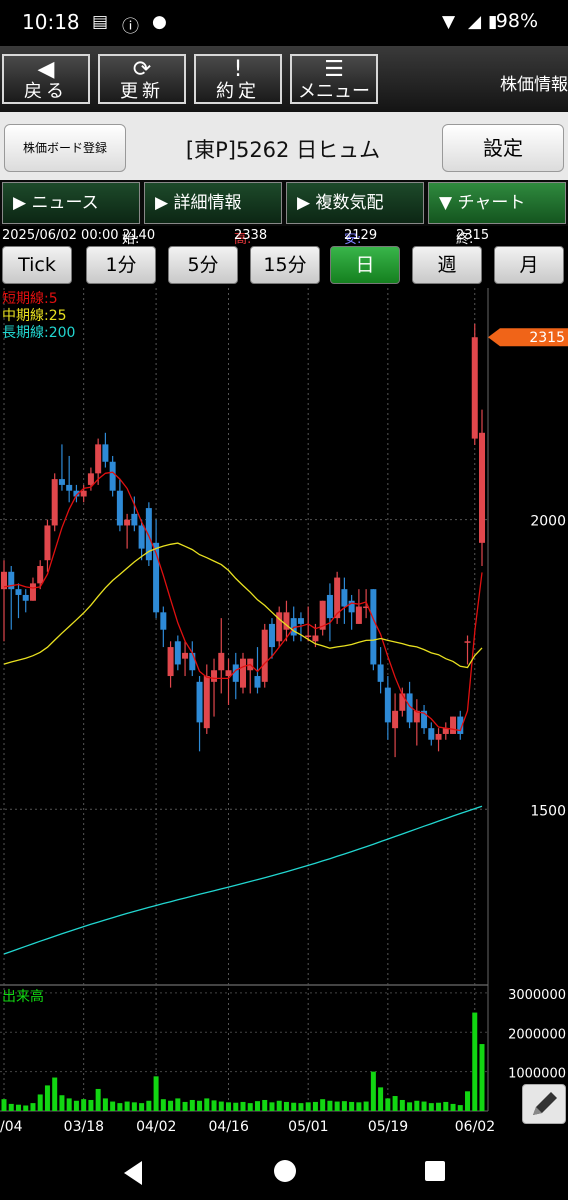 This screenshot has height=1200, width=568. I want to click on back-button: ◀ 戻る, so click(46, 79).